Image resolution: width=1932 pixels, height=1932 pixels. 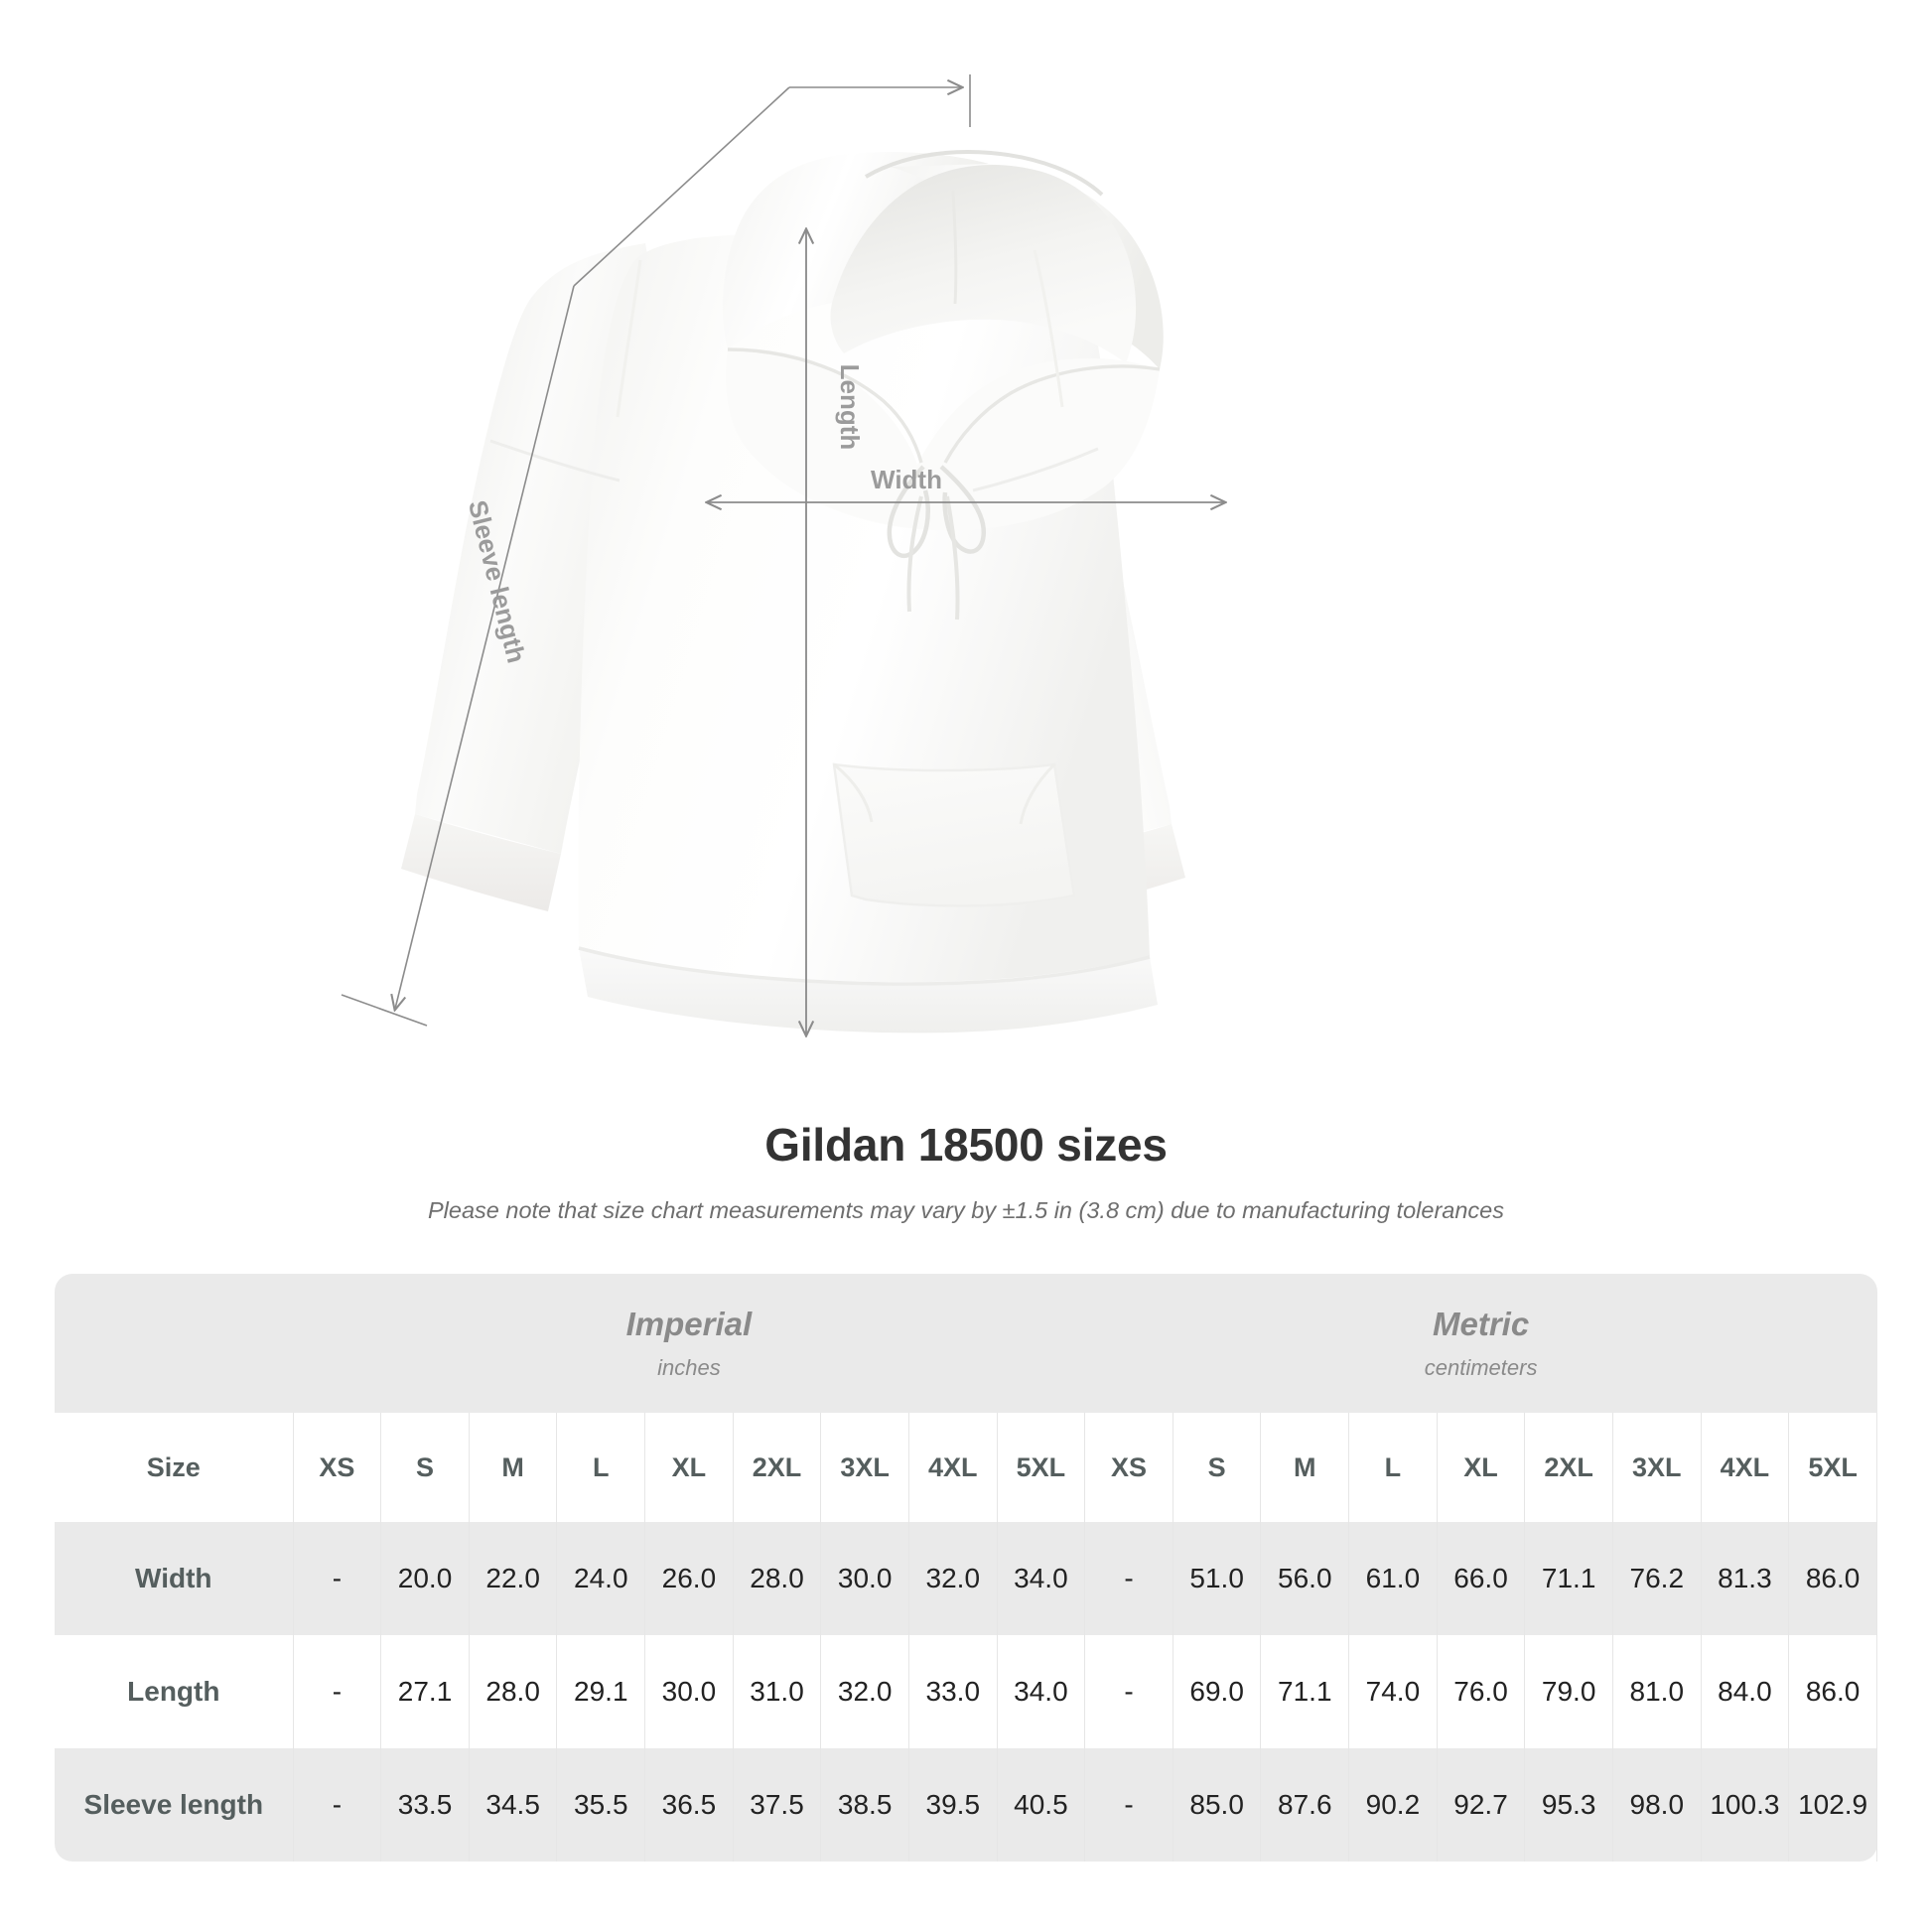 I want to click on drawstring-loop-left, so click(x=909, y=512).